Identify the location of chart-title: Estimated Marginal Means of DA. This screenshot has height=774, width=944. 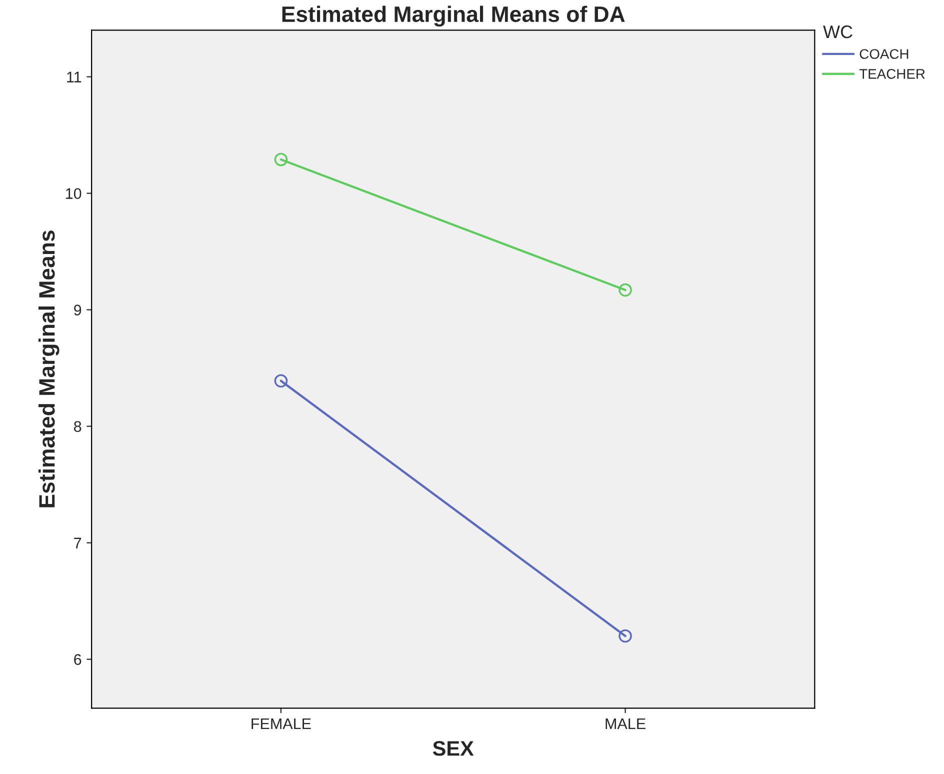
(453, 16).